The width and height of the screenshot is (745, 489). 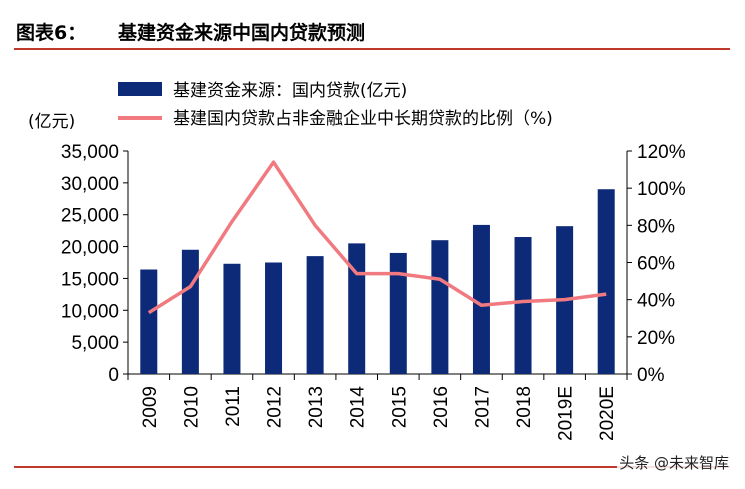 I want to click on bar-2010, so click(x=190, y=311).